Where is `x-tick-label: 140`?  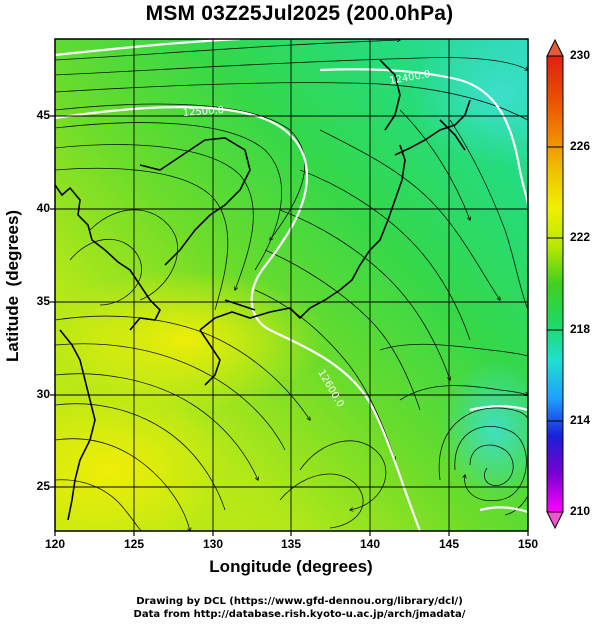
x-tick-label: 140 is located at coordinates (370, 544).